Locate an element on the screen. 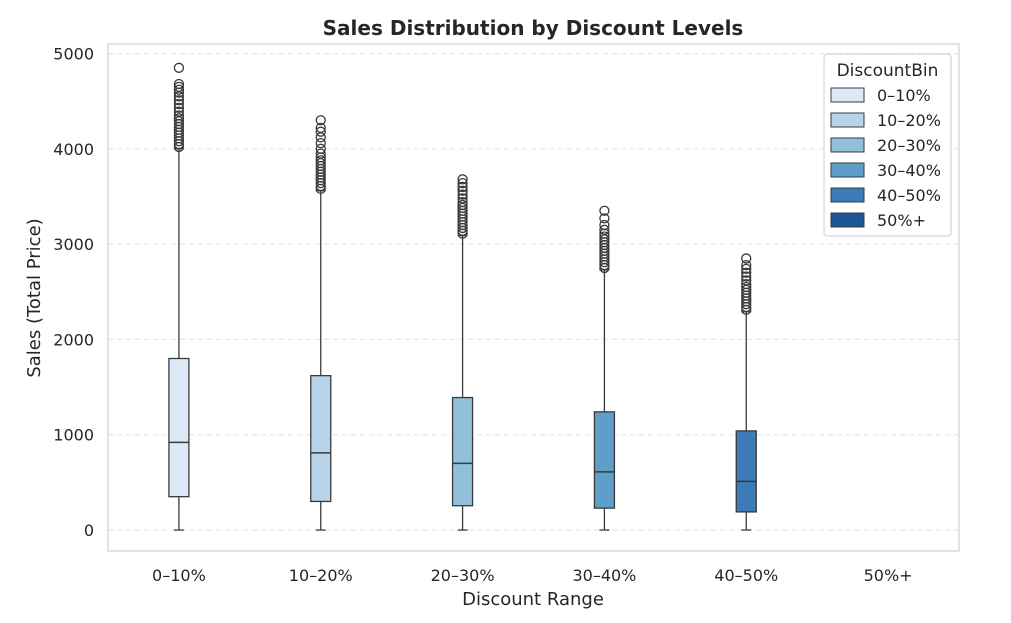 This screenshot has height=623, width=1011. y-tick-label: 5000 is located at coordinates (73, 54).